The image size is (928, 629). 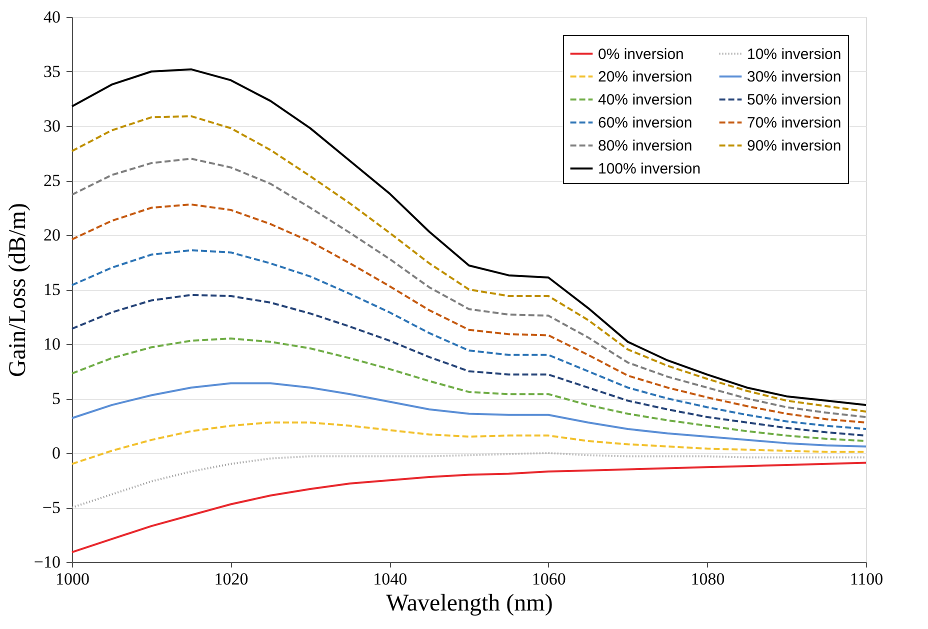 What do you see at coordinates (52, 344) in the screenshot?
I see `y-tick-label: 10` at bounding box center [52, 344].